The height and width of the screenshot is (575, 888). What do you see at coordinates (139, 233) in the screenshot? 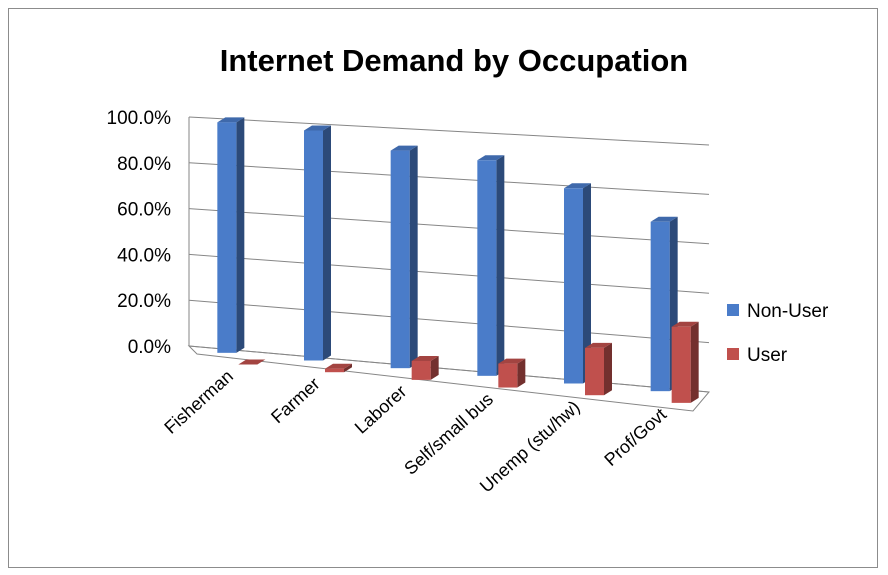
I see `y-tick-labels: 0.0% 20.0% 40.0% 60.0% 80.0% 100.0%` at bounding box center [139, 233].